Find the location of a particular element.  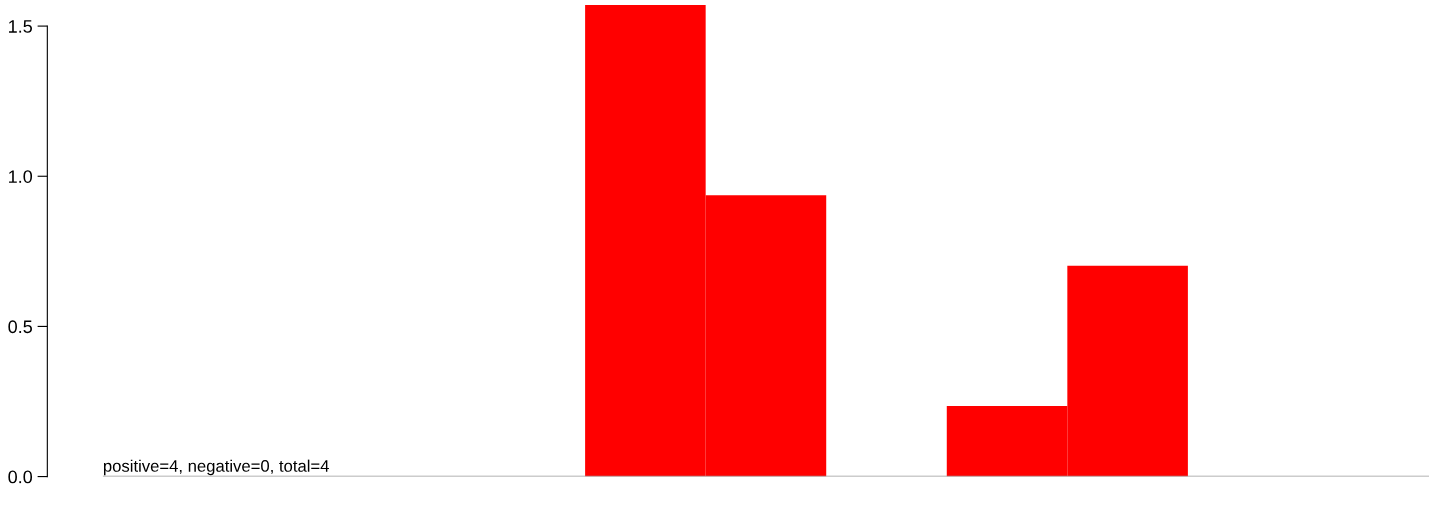

y-tick-label: 1.5 is located at coordinates (20, 26).